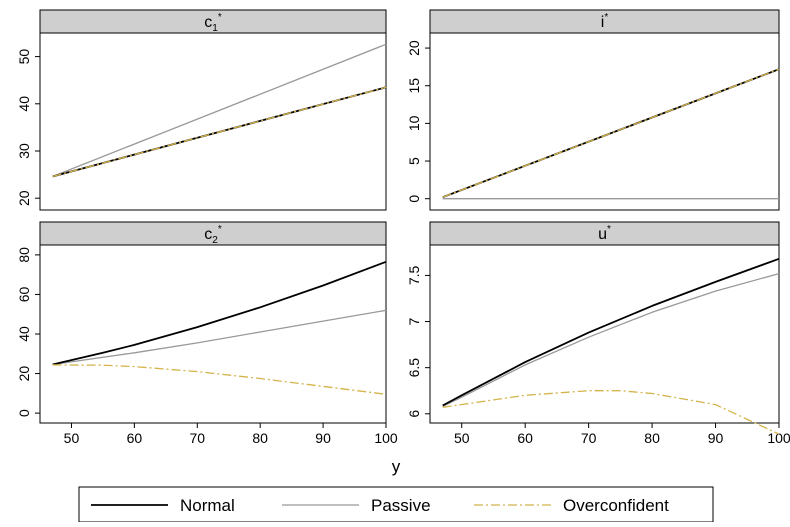  I want to click on y-tick-label: 7, so click(414, 321).